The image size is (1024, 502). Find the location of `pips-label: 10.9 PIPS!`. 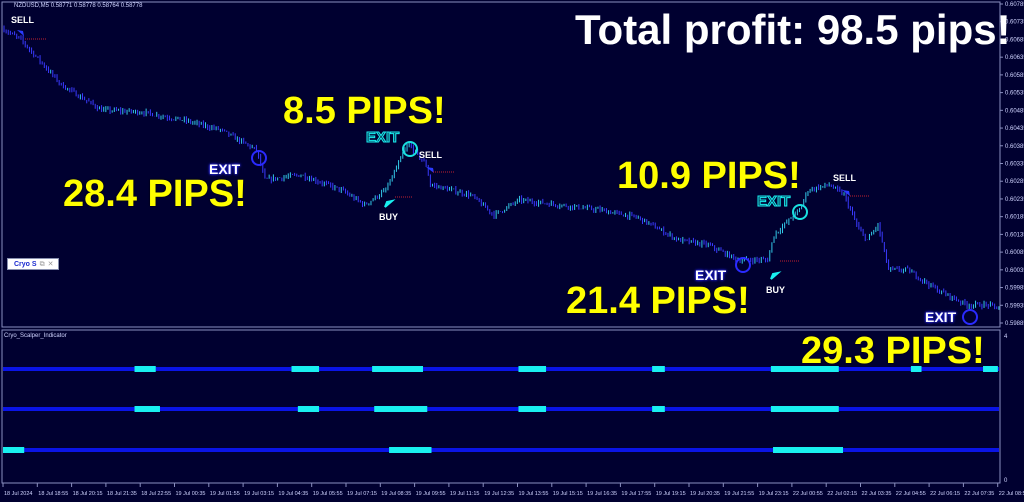

pips-label: 10.9 PIPS! is located at coordinates (709, 176).